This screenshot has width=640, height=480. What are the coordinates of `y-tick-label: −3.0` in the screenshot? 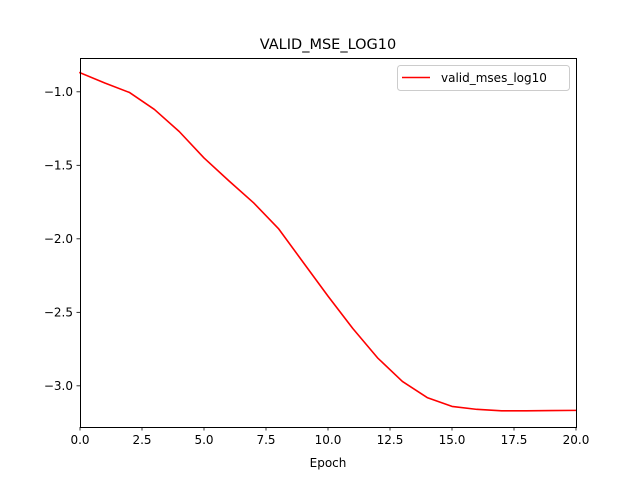 It's located at (58, 386).